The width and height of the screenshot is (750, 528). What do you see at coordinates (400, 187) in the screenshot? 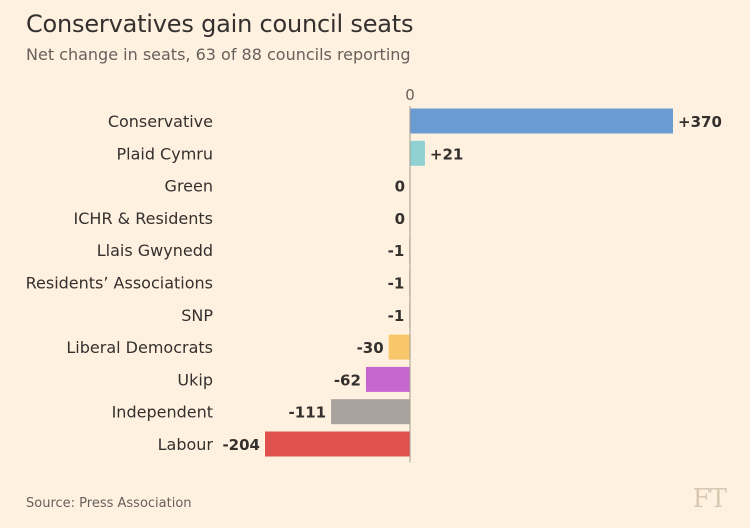
I see `value-label-green: 0` at bounding box center [400, 187].